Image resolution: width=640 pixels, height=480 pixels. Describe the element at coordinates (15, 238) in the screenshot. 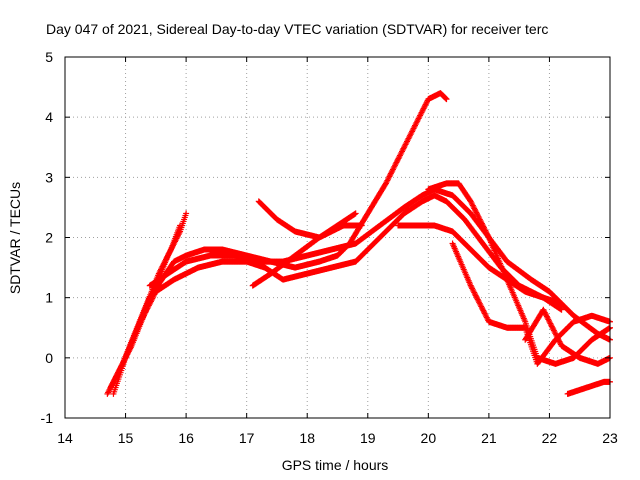

I see `y-axis-label: SDTVAR / TECUs` at that location.